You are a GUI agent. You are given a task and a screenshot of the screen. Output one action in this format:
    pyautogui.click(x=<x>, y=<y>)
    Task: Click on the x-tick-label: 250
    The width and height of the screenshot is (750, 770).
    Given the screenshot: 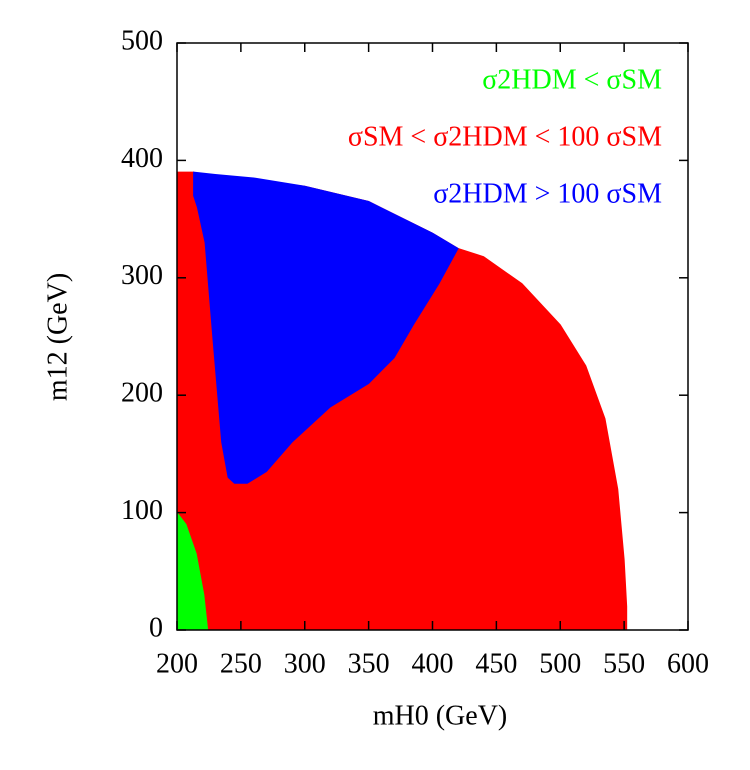 What is the action you would take?
    pyautogui.click(x=241, y=663)
    